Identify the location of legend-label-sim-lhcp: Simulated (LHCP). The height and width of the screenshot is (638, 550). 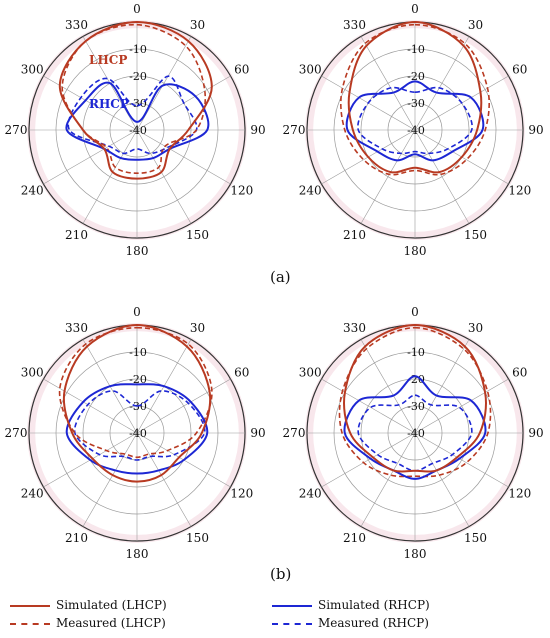
(111, 605).